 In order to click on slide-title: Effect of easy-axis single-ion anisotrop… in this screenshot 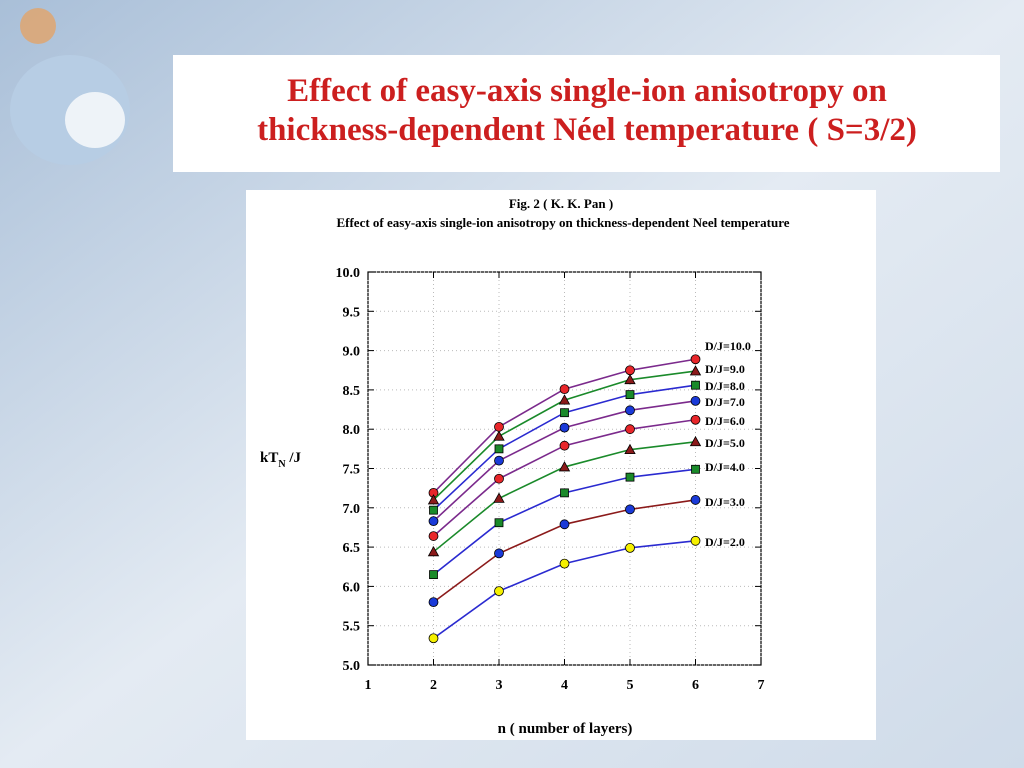, I will do `click(587, 91)`.